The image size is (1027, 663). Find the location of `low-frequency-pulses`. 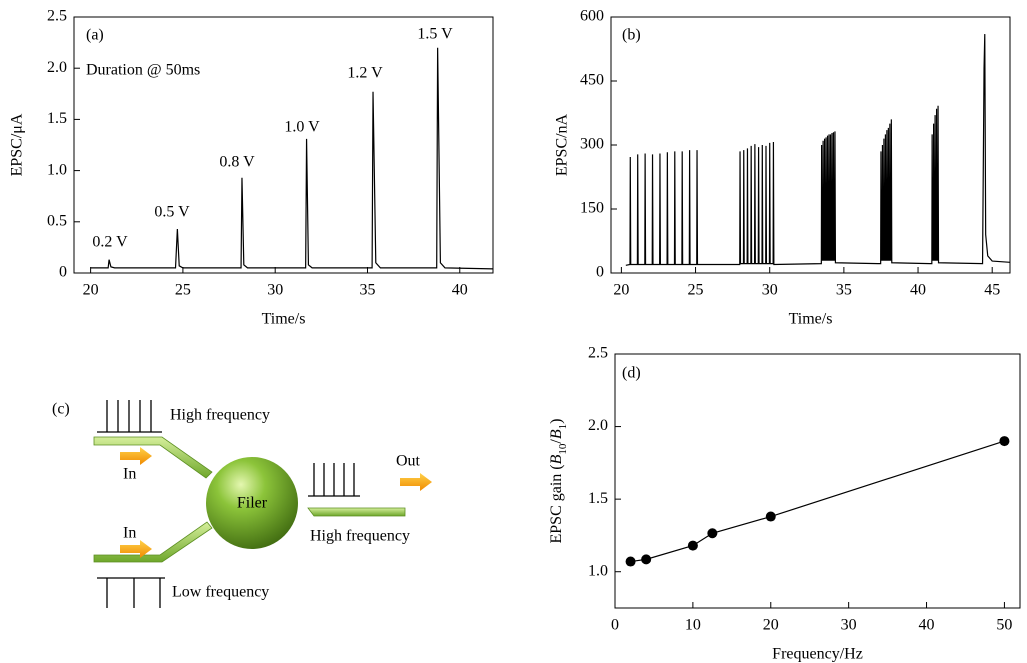

low-frequency-pulses is located at coordinates (131, 592).